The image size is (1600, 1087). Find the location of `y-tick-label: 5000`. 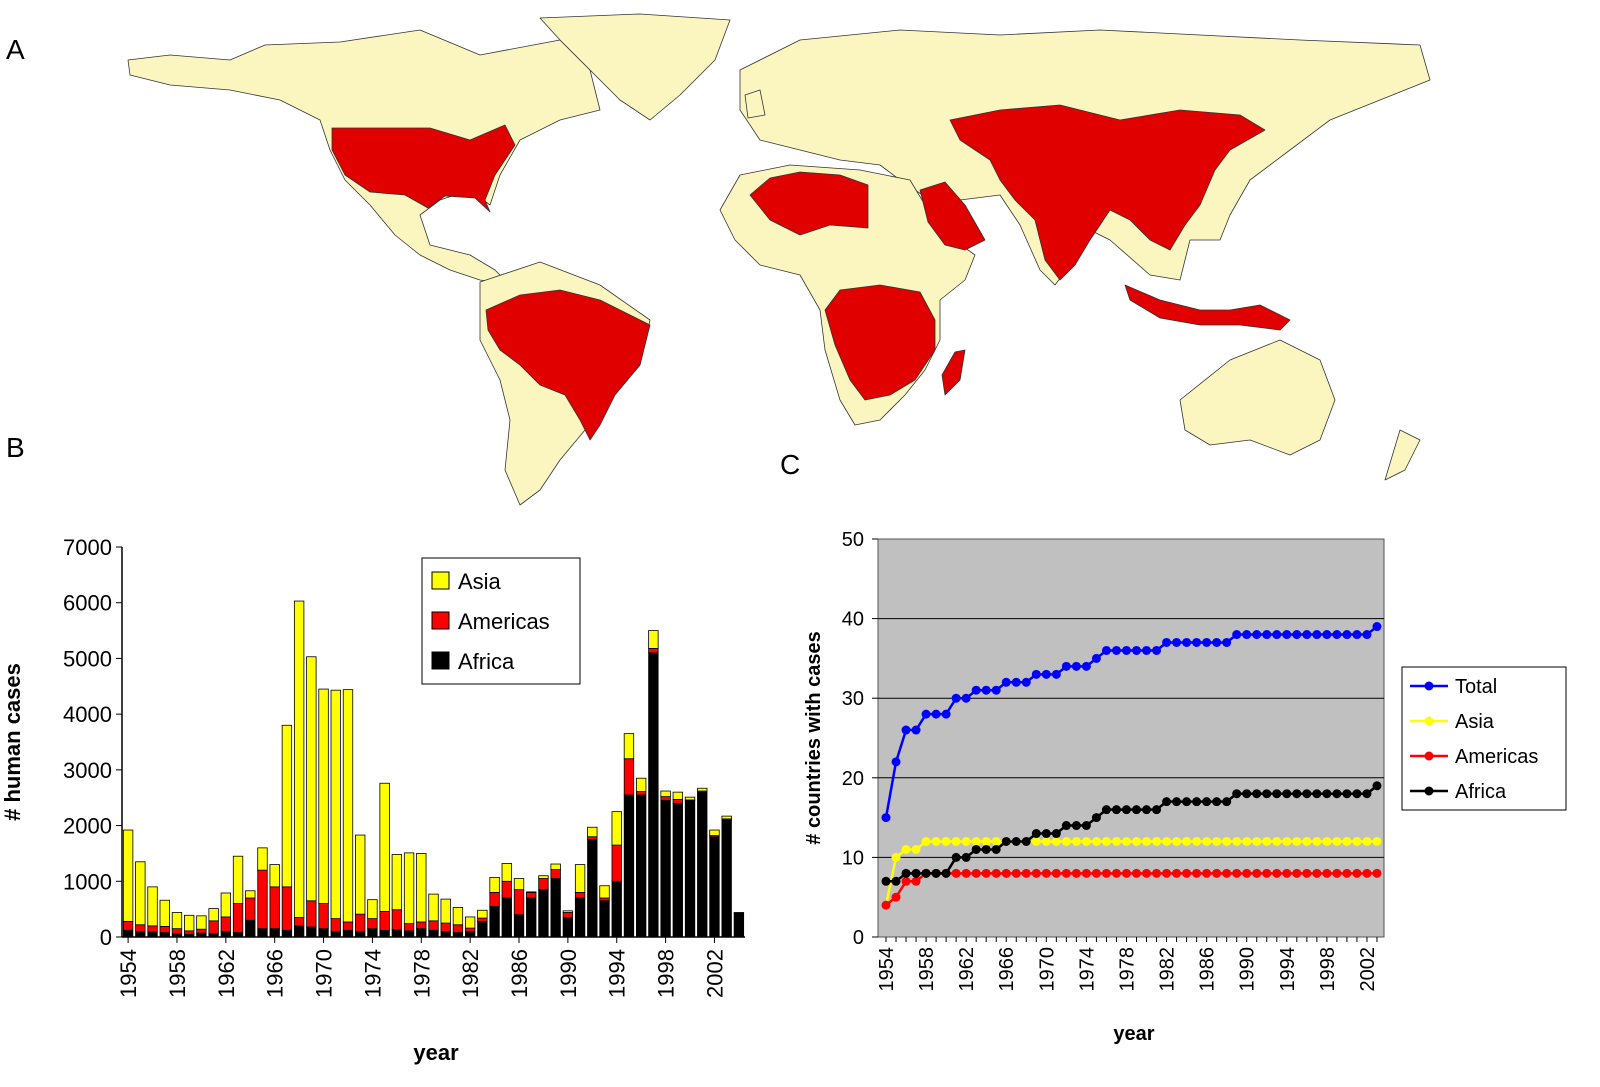

y-tick-label: 5000 is located at coordinates (87, 658).